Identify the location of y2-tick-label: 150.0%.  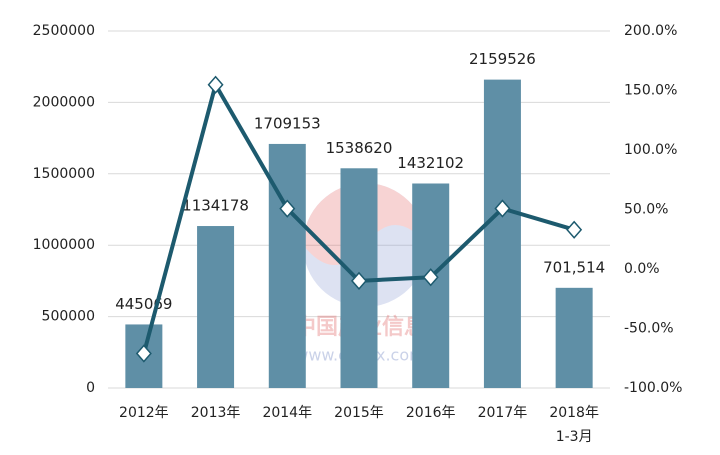
(650, 91).